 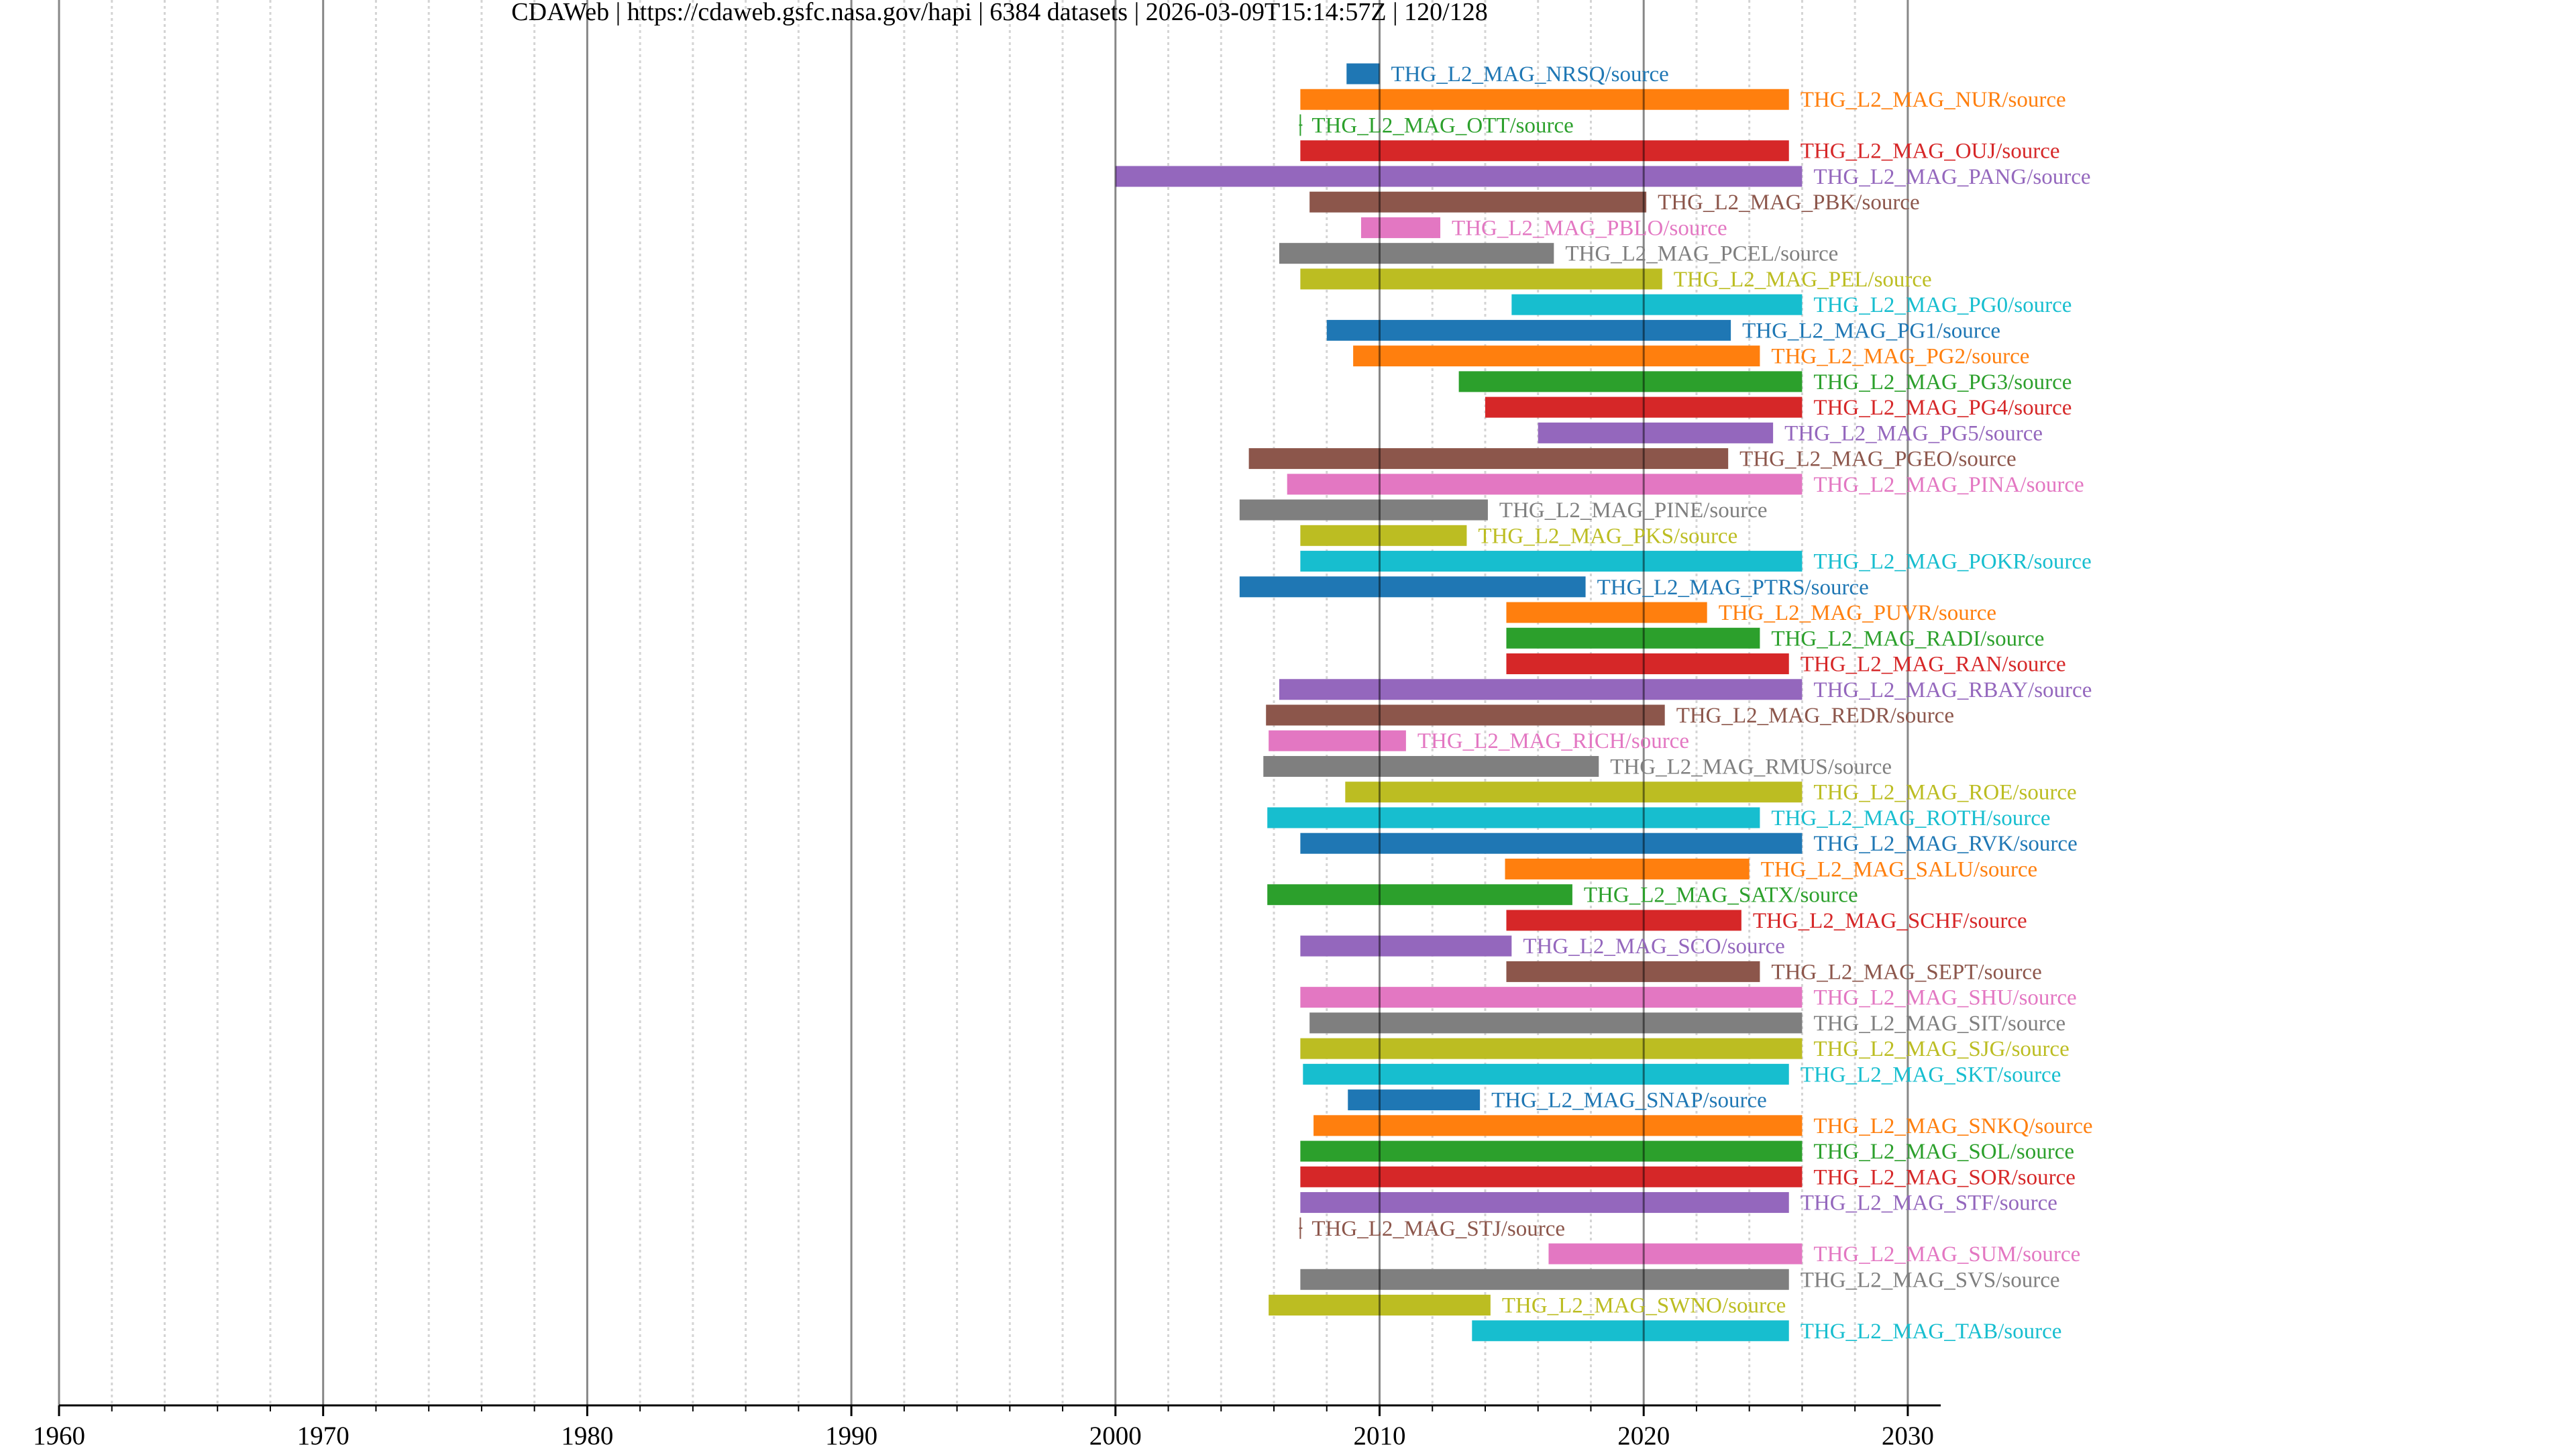 I want to click on dataset-label: THG_L2_MAG_SWNO/source, so click(x=1644, y=1306).